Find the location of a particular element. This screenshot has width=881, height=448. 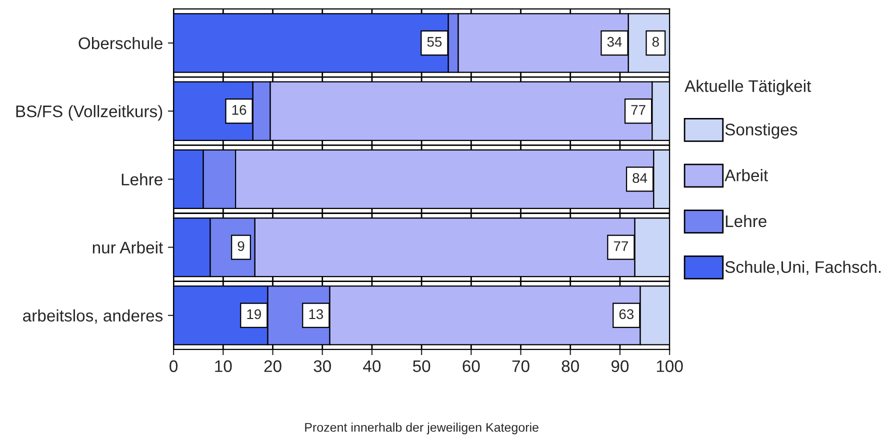

y-tick-label: nur Arbeit is located at coordinates (128, 247).